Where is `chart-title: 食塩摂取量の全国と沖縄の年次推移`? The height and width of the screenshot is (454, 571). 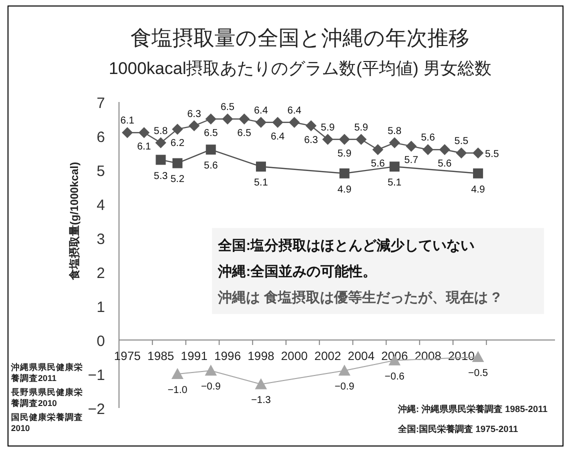
chart-title: 食塩摂取量の全国と沖縄の年次推移 is located at coordinates (300, 38).